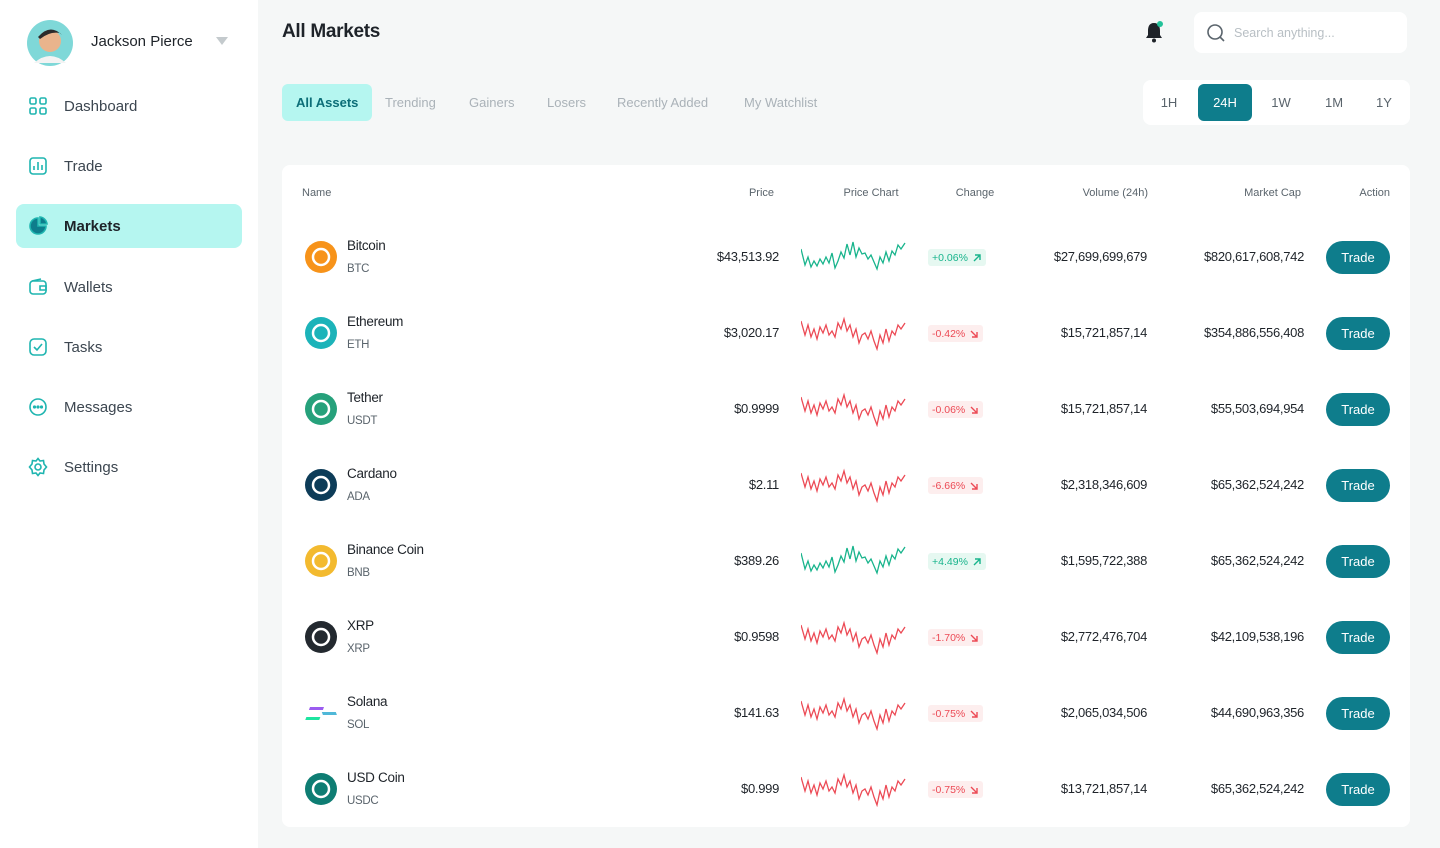 The height and width of the screenshot is (848, 1440). Describe the element at coordinates (129, 407) in the screenshot. I see `nav-item: Messages` at that location.